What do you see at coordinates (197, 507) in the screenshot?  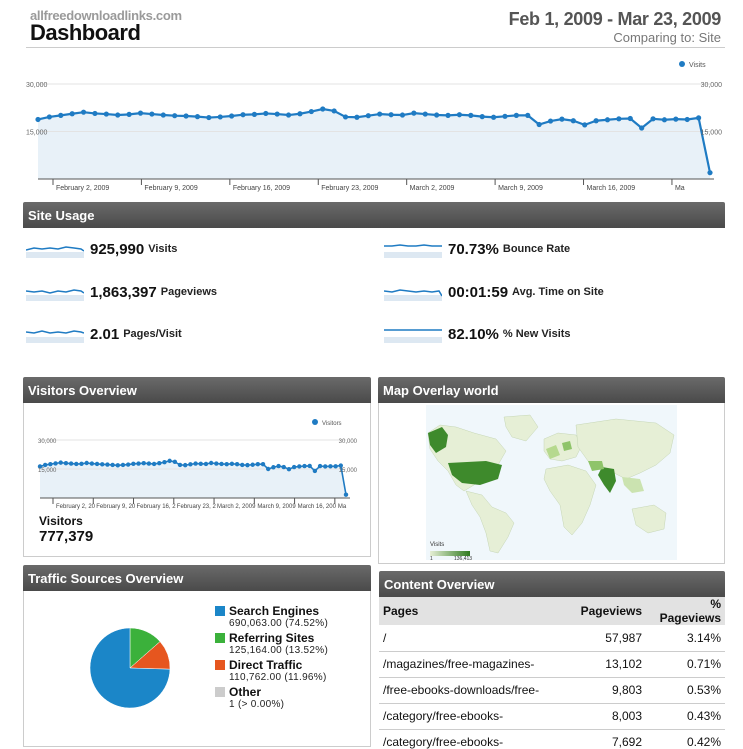 I see `x-tick-label: February 23, 2` at bounding box center [197, 507].